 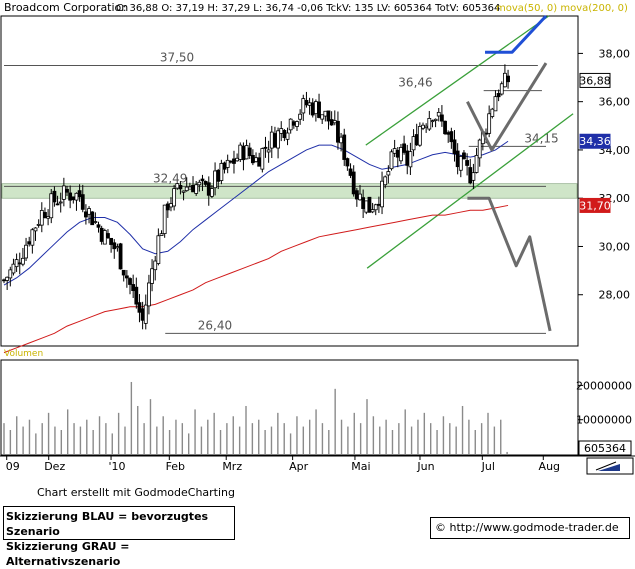 I want to click on channel-lower, so click(x=470, y=191).